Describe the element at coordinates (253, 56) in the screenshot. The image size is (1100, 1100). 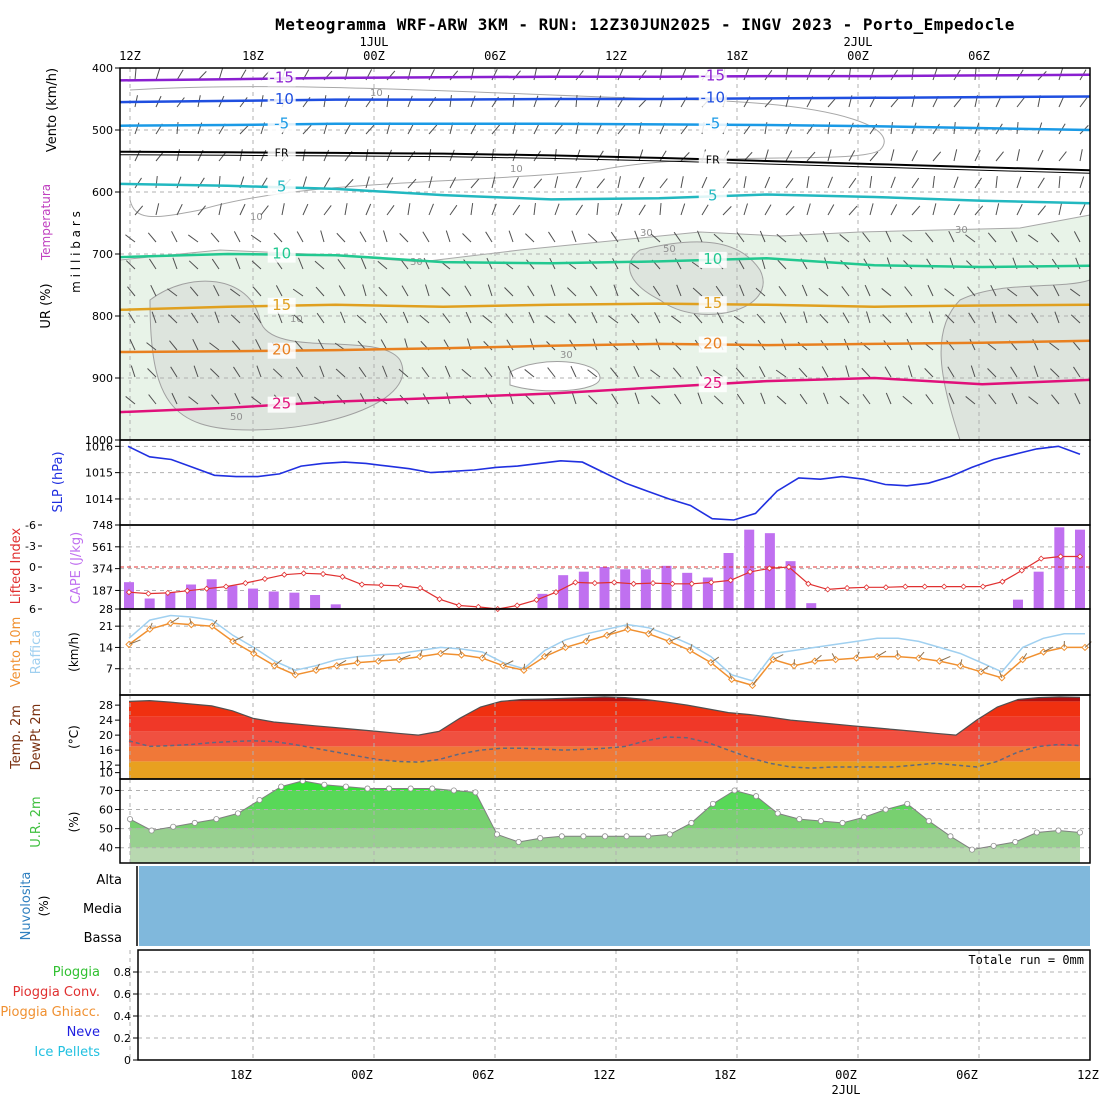
I see `top-tick-label: 18Z` at that location.